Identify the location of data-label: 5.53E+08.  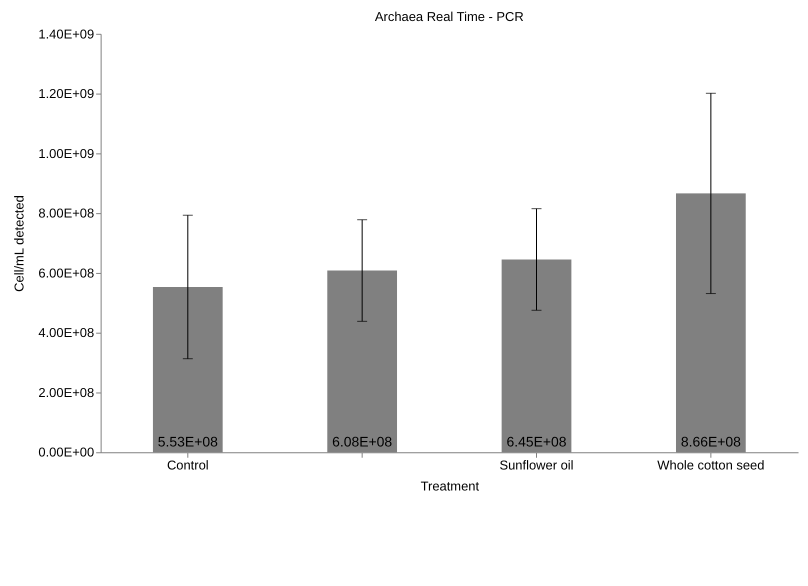
(188, 441).